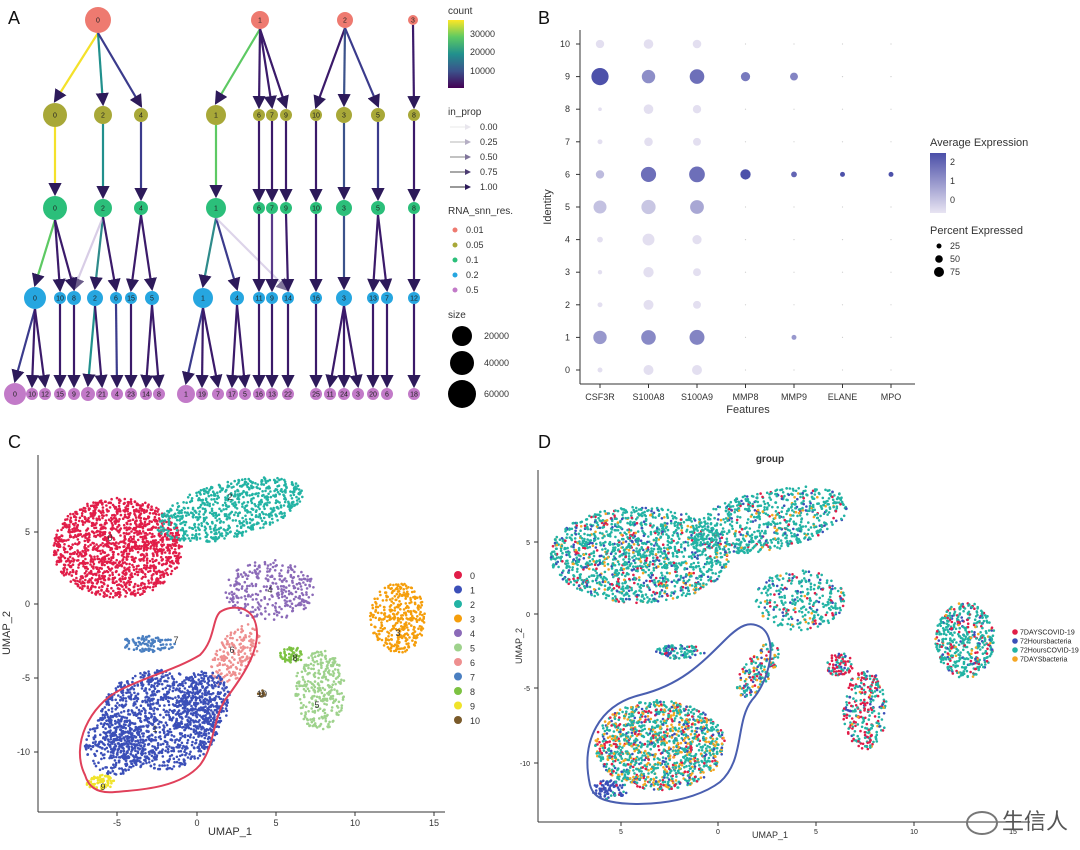 The image size is (1080, 850). I want to click on dotplot-y-tick: 4, so click(567, 240).